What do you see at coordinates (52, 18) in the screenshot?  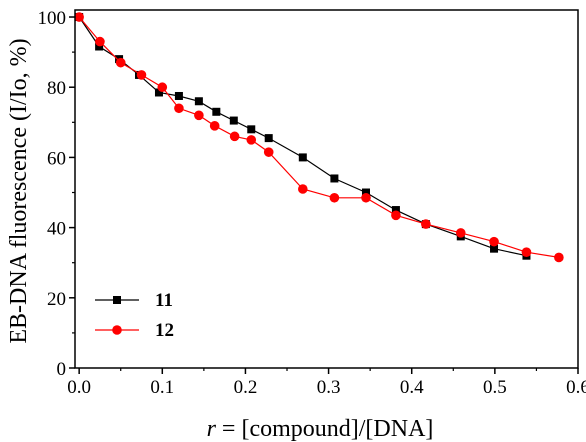 I see `y-tick-label: 100` at bounding box center [52, 18].